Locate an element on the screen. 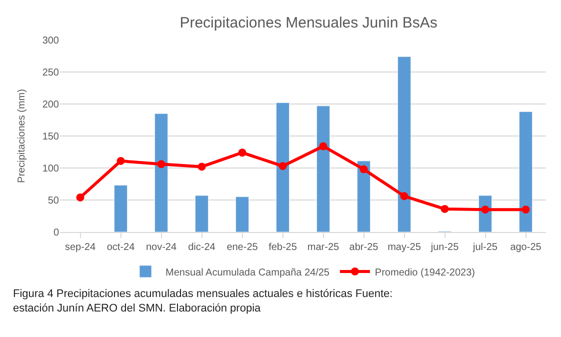 This screenshot has width=561, height=337. x-tick-label: jun-25 is located at coordinates (445, 247).